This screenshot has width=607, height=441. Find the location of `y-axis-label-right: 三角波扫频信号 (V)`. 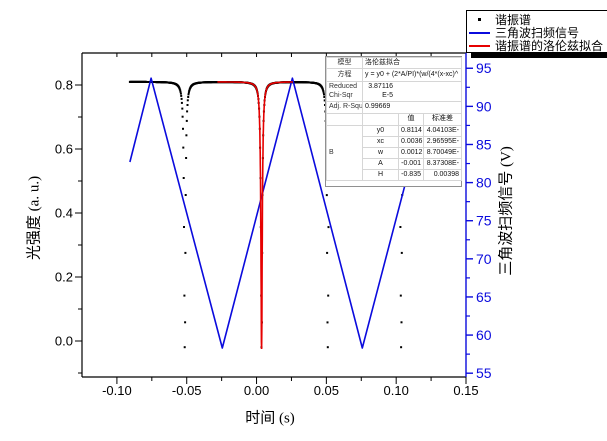

y-axis-label-right: 三角波扫频信号 (V) is located at coordinates (506, 211).